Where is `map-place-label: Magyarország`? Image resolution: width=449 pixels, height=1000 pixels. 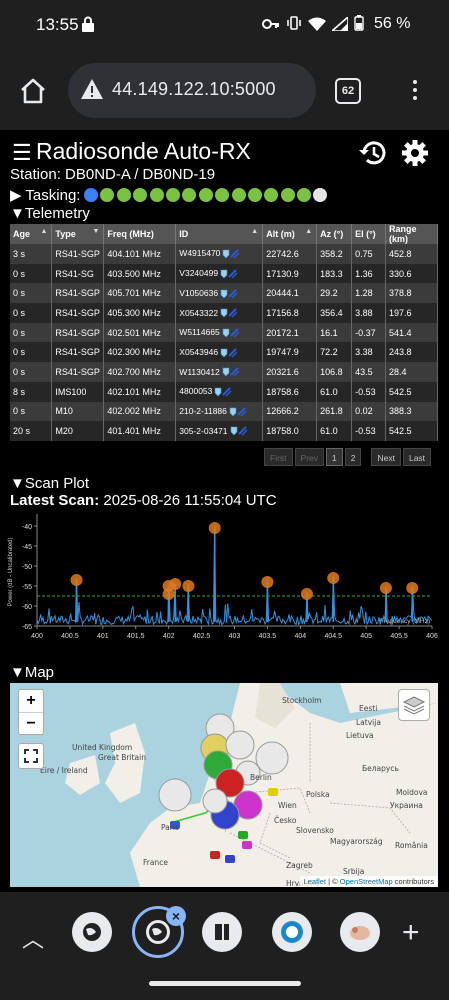
map-place-label: Magyarország is located at coordinates (356, 841).